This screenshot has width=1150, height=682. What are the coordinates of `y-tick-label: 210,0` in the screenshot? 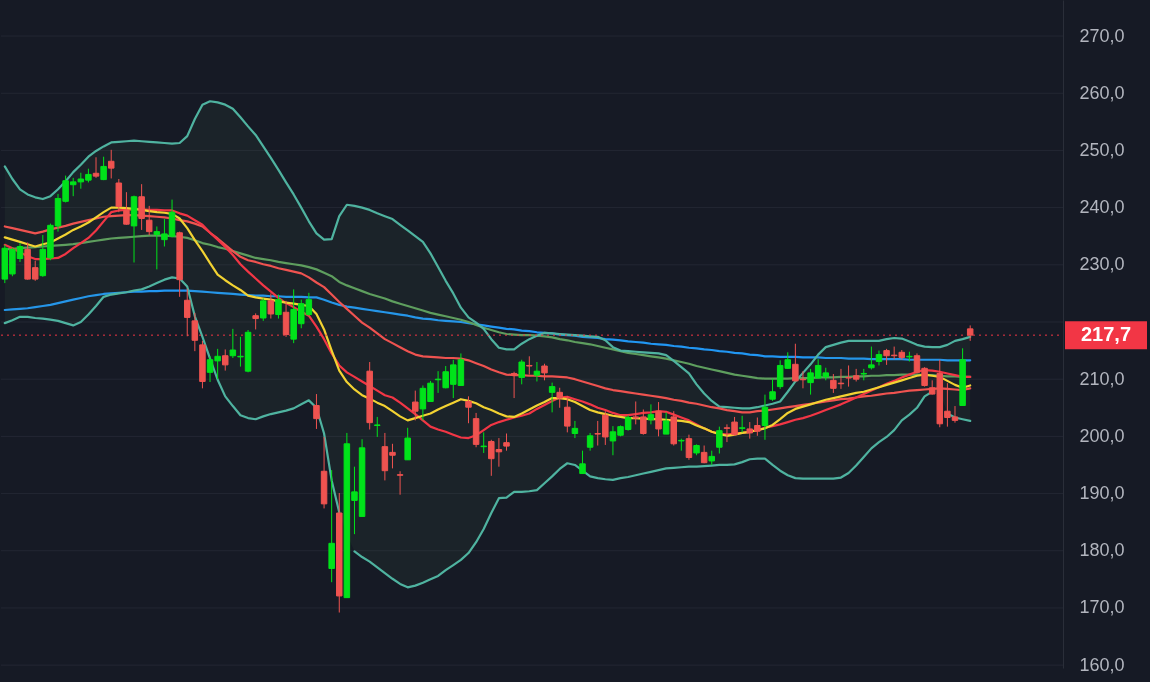 It's located at (1102, 378).